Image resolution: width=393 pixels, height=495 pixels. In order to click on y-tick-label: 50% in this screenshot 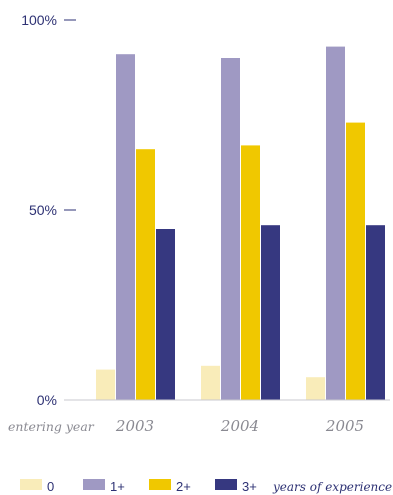, I will do `click(43, 210)`.